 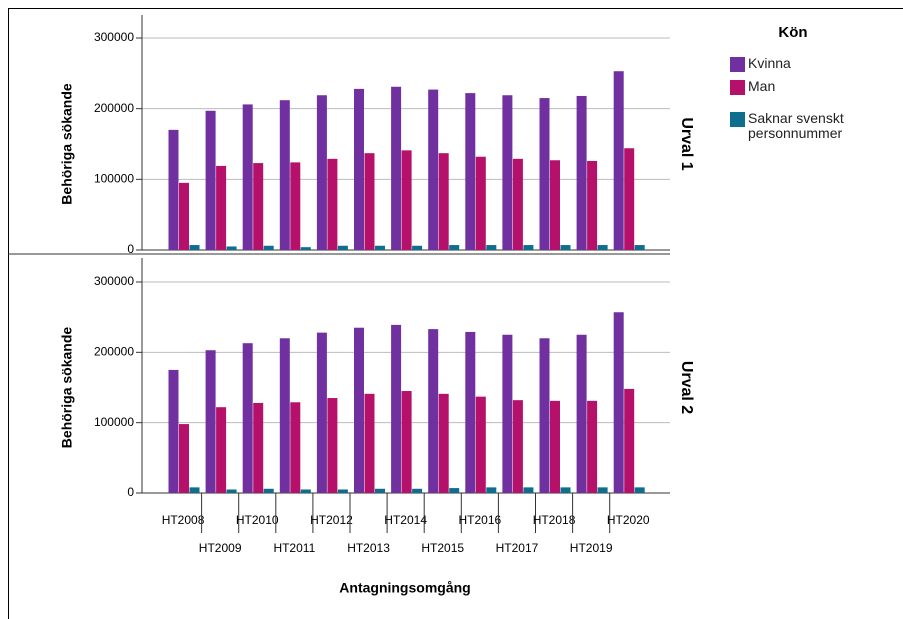 What do you see at coordinates (183, 520) in the screenshot?
I see `x-tick-label: HT2008` at bounding box center [183, 520].